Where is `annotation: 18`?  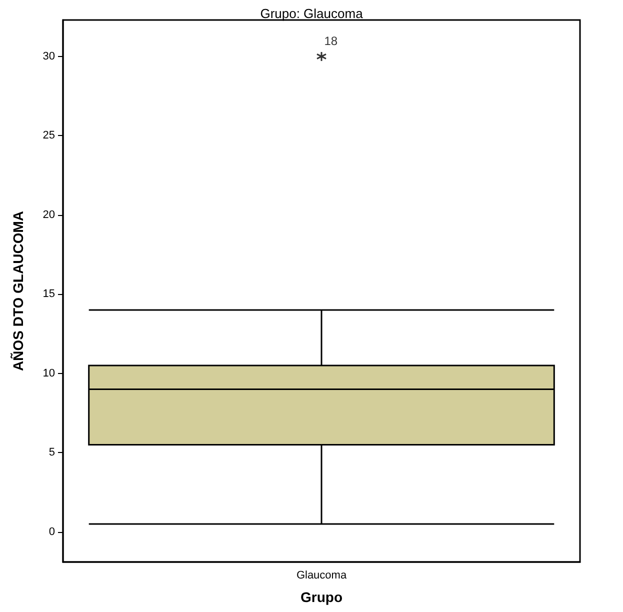
annotation: 18 is located at coordinates (331, 41).